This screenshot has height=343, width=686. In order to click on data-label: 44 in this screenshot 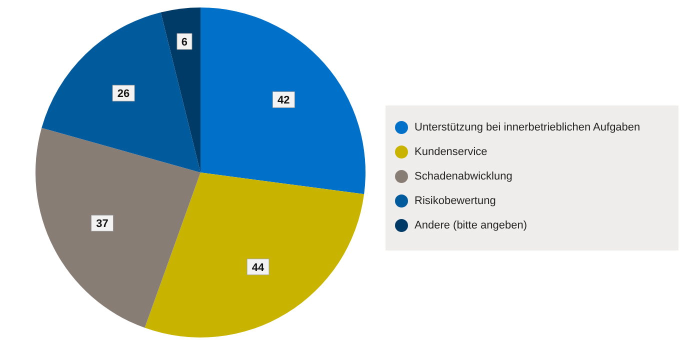, I will do `click(259, 268)`.